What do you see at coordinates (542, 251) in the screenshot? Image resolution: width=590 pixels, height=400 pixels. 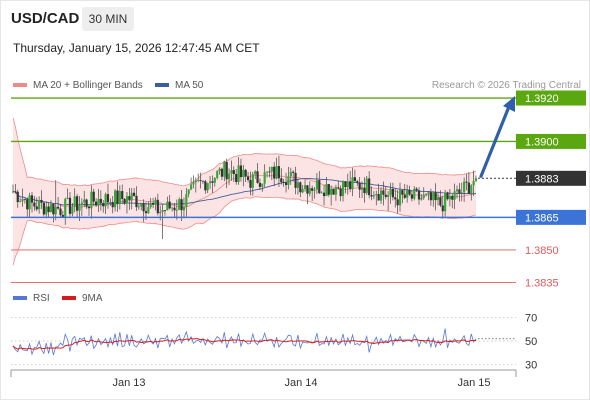 I see `level-label-1.3850: 1.3850` at bounding box center [542, 251].